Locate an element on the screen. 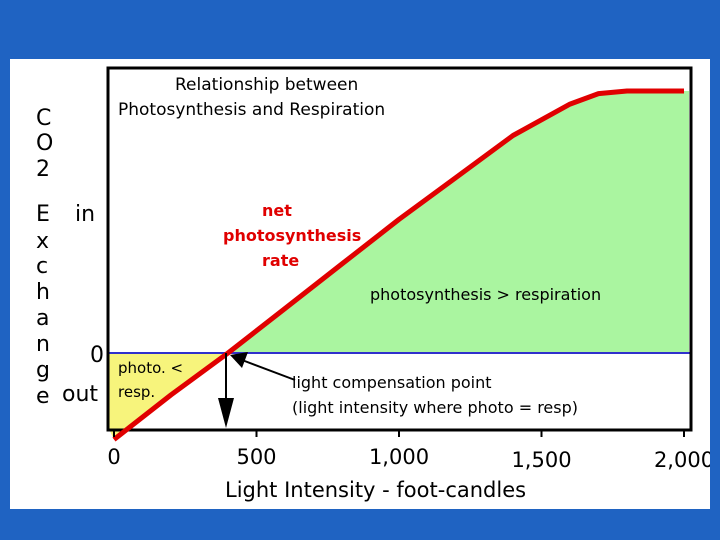  chart-title-line-1: Relationship between is located at coordinates (266, 85).